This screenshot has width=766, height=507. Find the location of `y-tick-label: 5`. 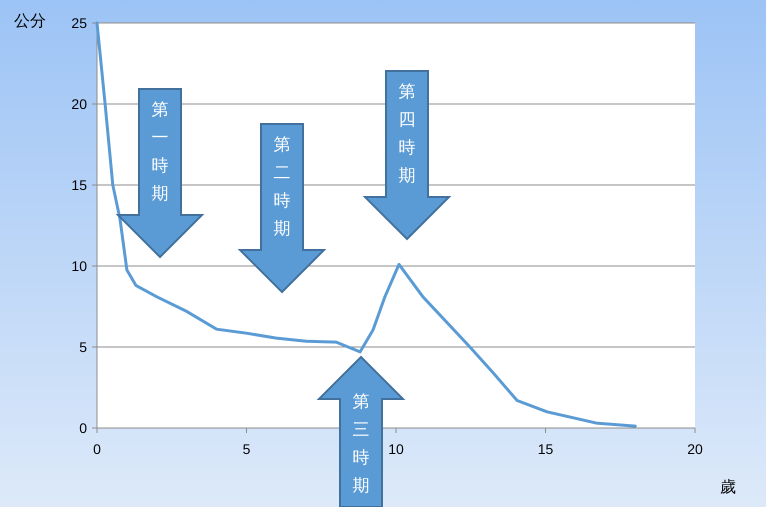

y-tick-label: 5 is located at coordinates (83, 347).